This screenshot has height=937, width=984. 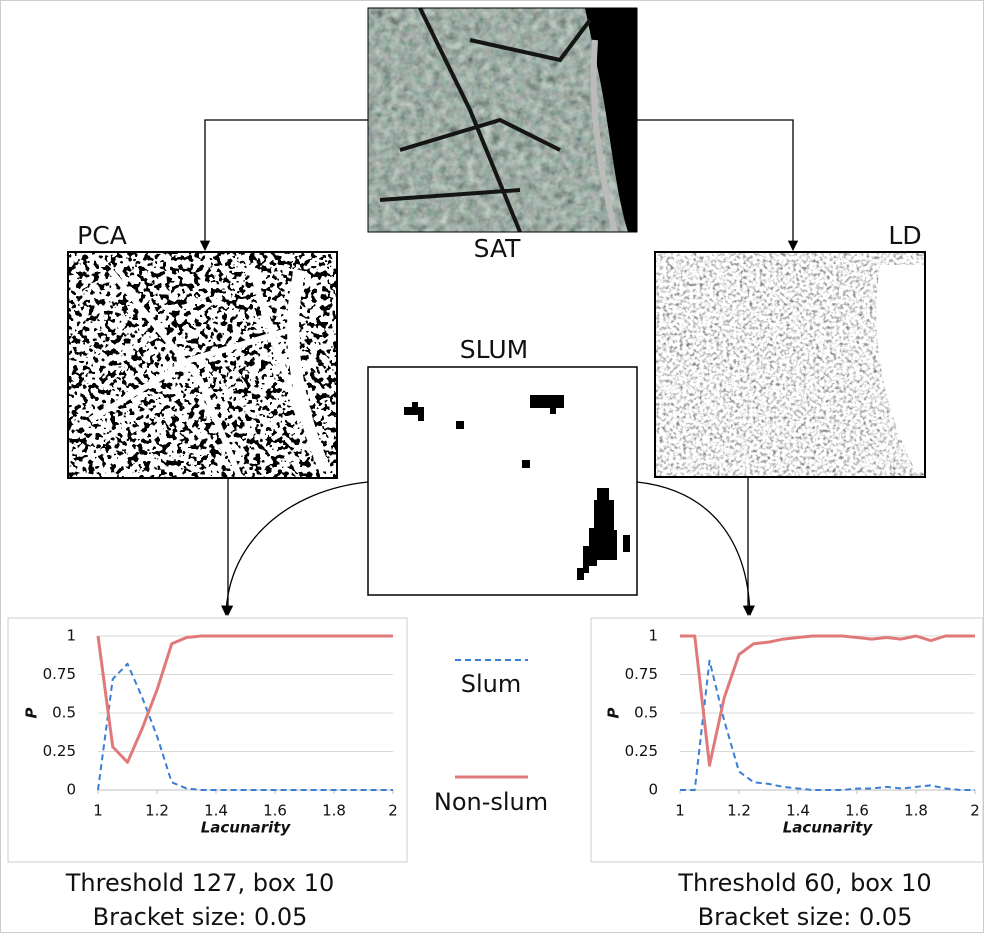 What do you see at coordinates (102, 235) in the screenshot?
I see `pca-label: PCA` at bounding box center [102, 235].